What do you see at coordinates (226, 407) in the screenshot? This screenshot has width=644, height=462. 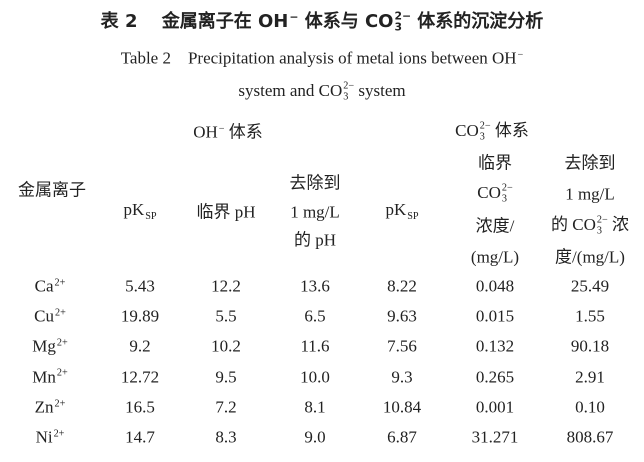 I see `cell: 7.2` at bounding box center [226, 407].